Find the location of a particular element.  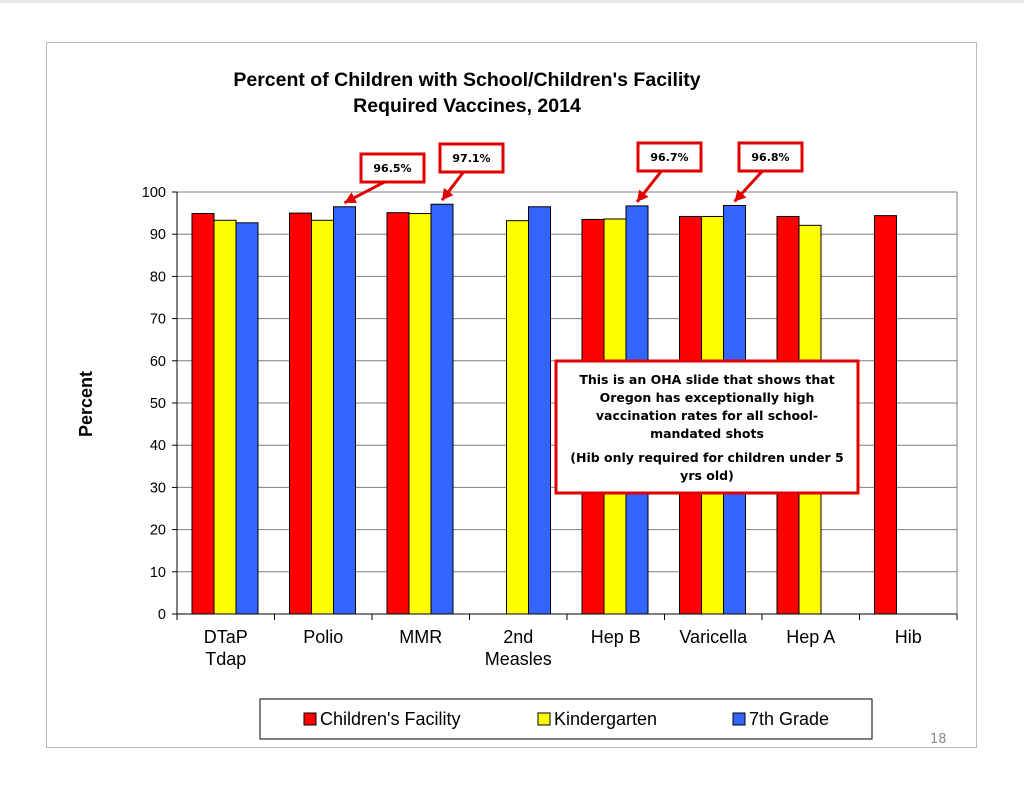

x-category-label: Polio is located at coordinates (323, 637).